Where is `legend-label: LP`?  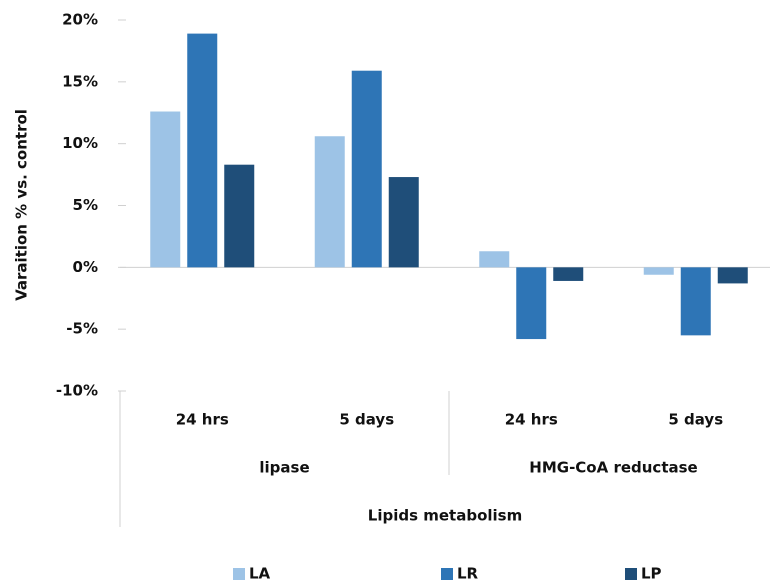 legend-label: LP is located at coordinates (651, 573).